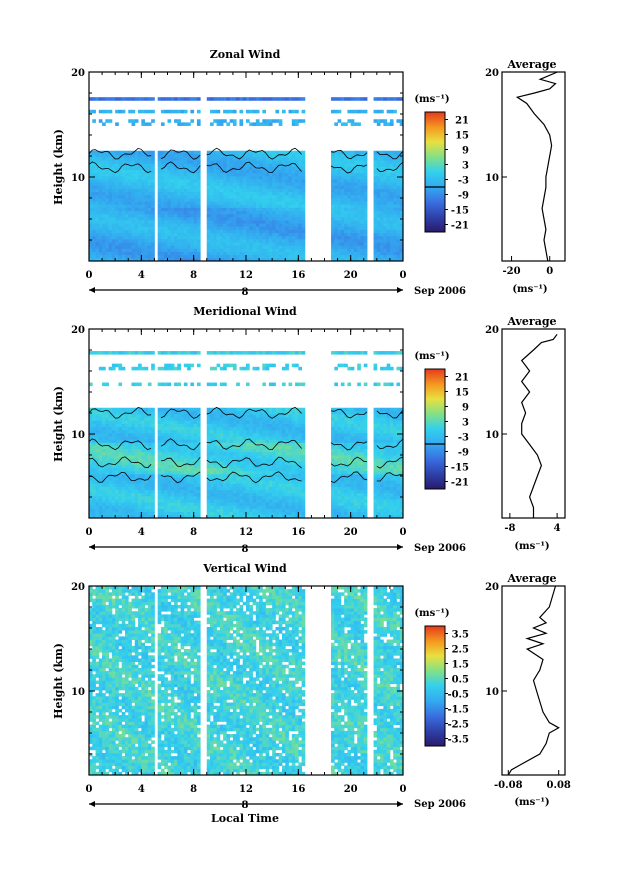 This screenshot has height=873, width=625. I want to click on colorbar-tick-label: 0.5, so click(460, 680).